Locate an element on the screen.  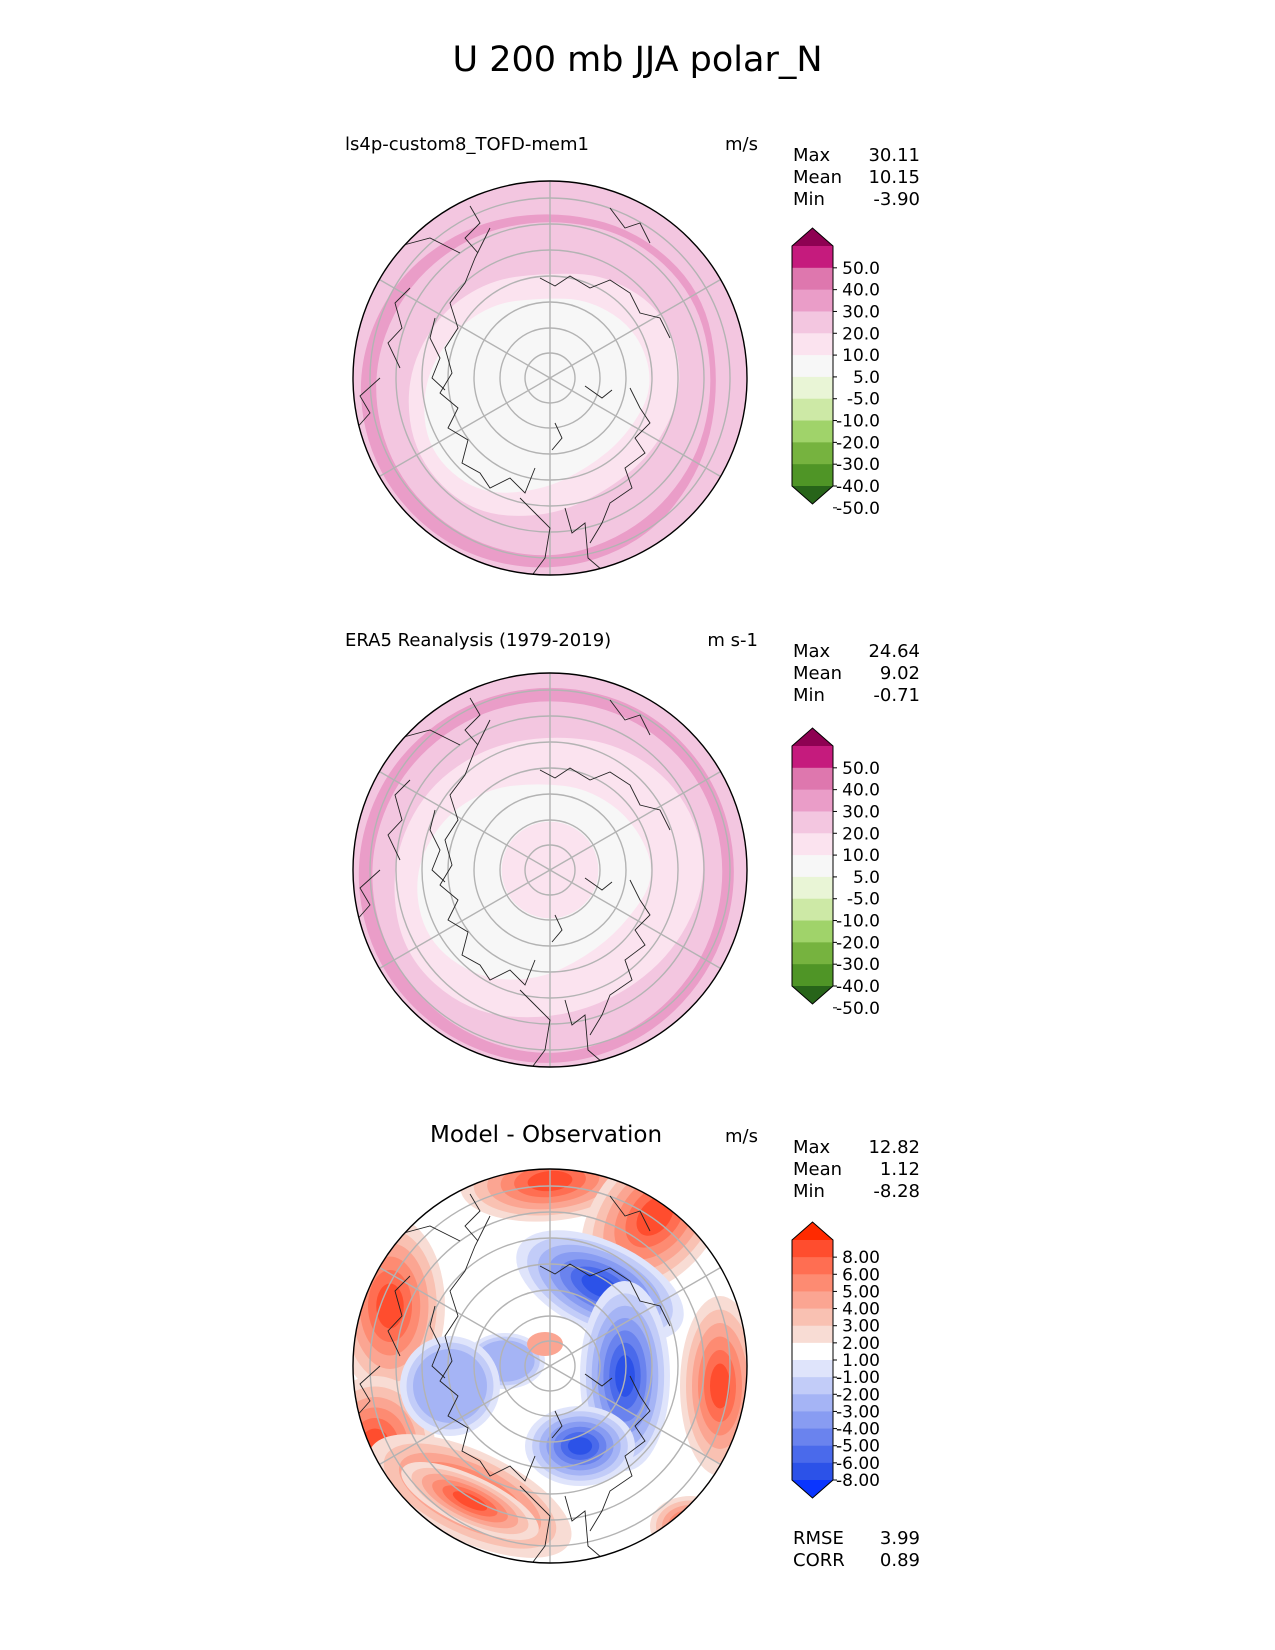
panel-label: Model - Observation is located at coordinates (546, 1135).